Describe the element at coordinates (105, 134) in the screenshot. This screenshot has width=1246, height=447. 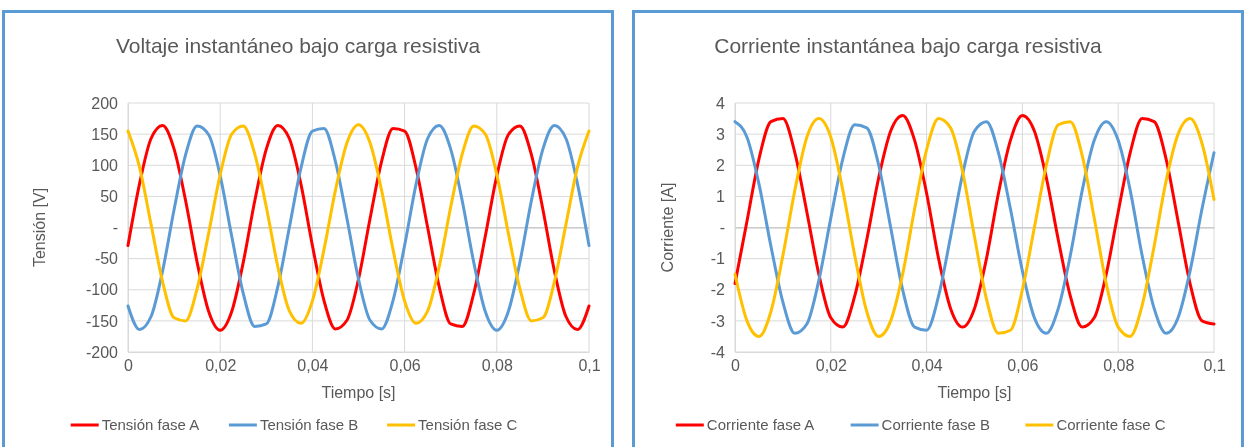
I see `y-tick-label: 150` at that location.